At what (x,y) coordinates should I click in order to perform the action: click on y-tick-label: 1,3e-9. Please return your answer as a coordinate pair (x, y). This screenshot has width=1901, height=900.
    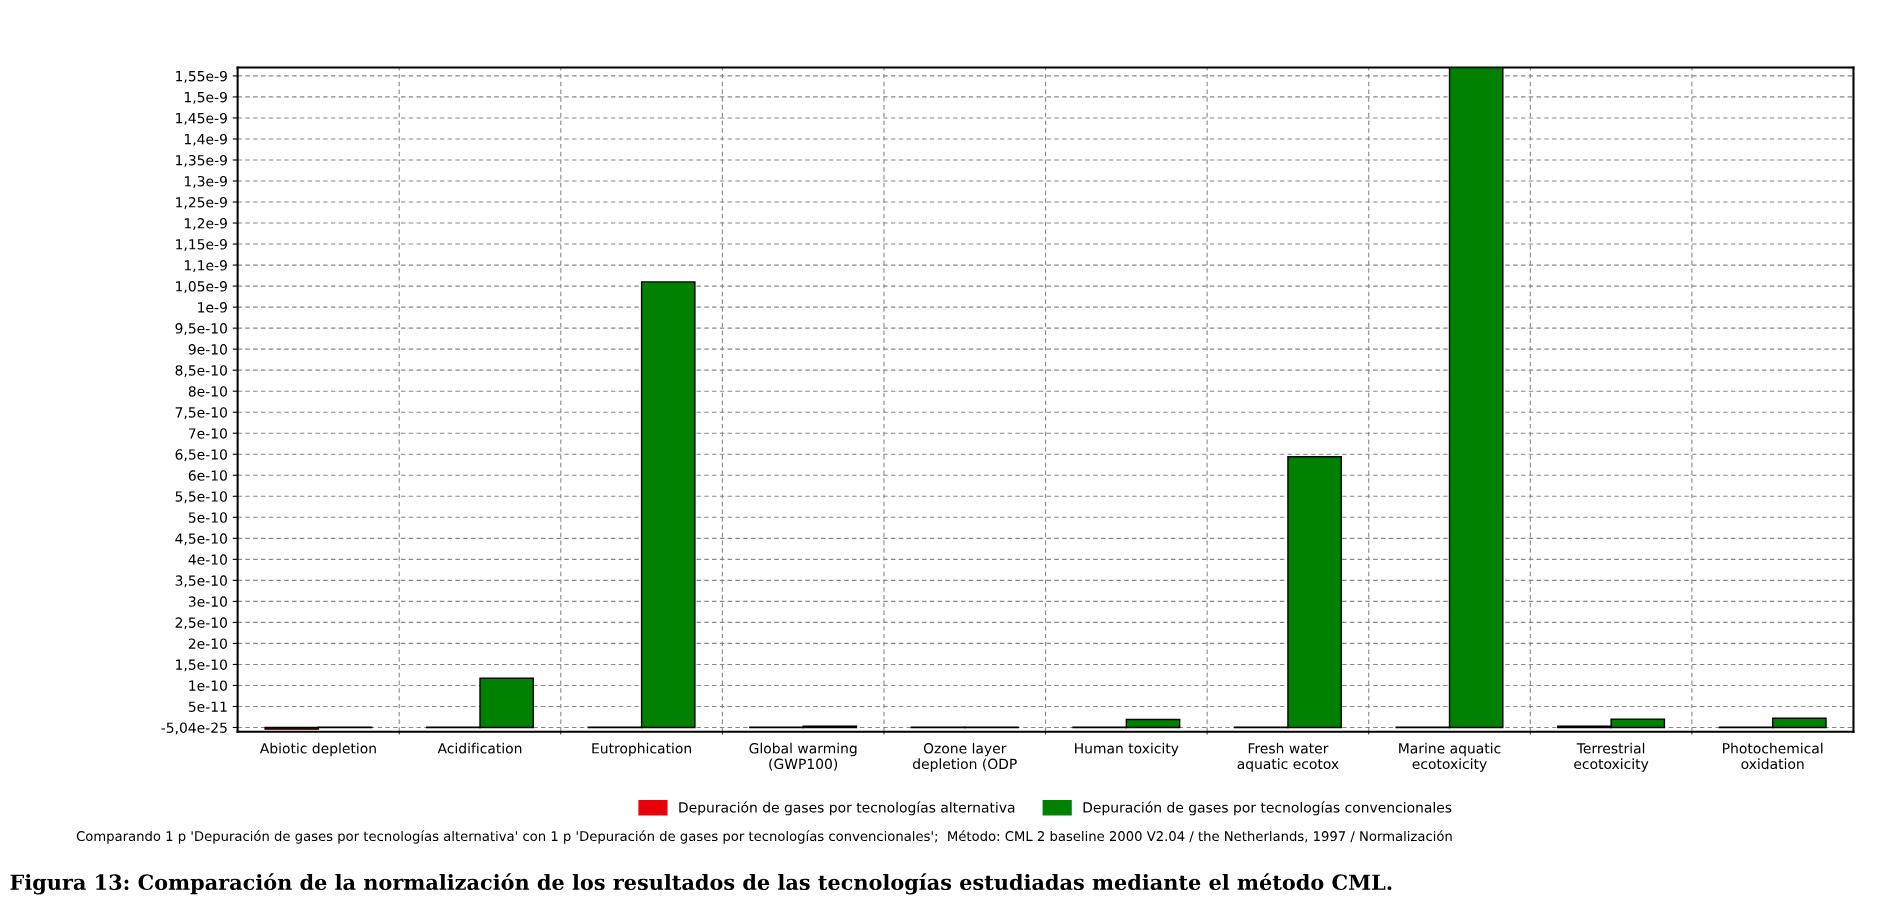
    Looking at the image, I should click on (205, 181).